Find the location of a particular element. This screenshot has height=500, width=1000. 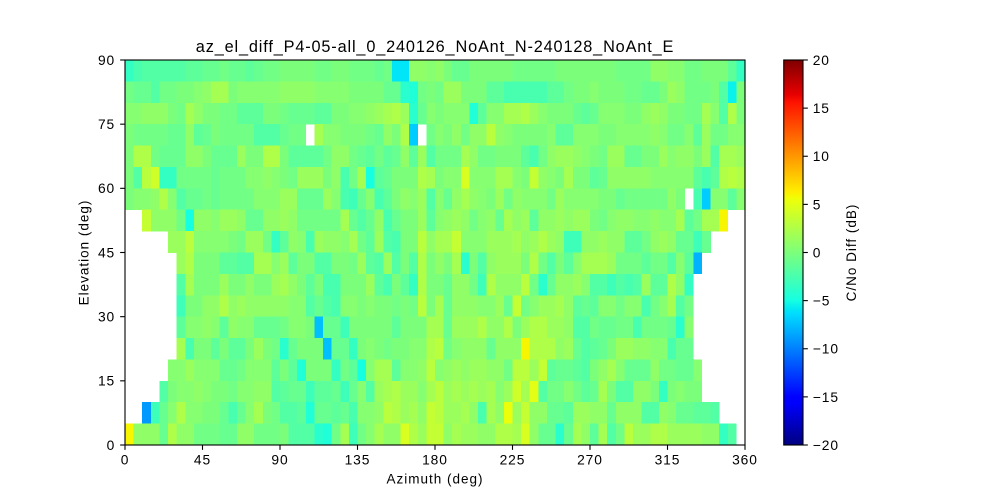

svg-text: 5 is located at coordinates (817, 204).